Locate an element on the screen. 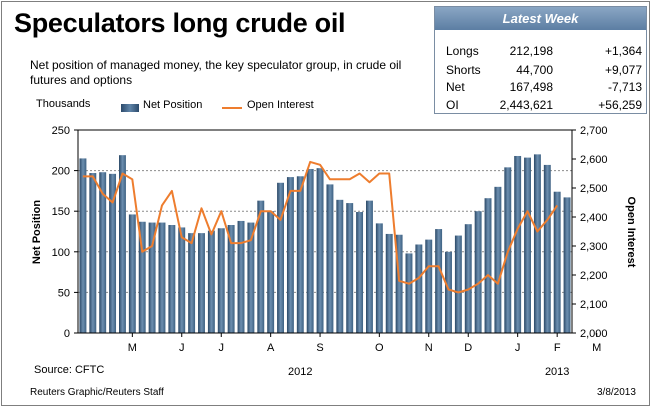 This screenshot has width=653, height=409. latest-week-row-oi: OI 2,443,621 +56,259 is located at coordinates (540, 105).